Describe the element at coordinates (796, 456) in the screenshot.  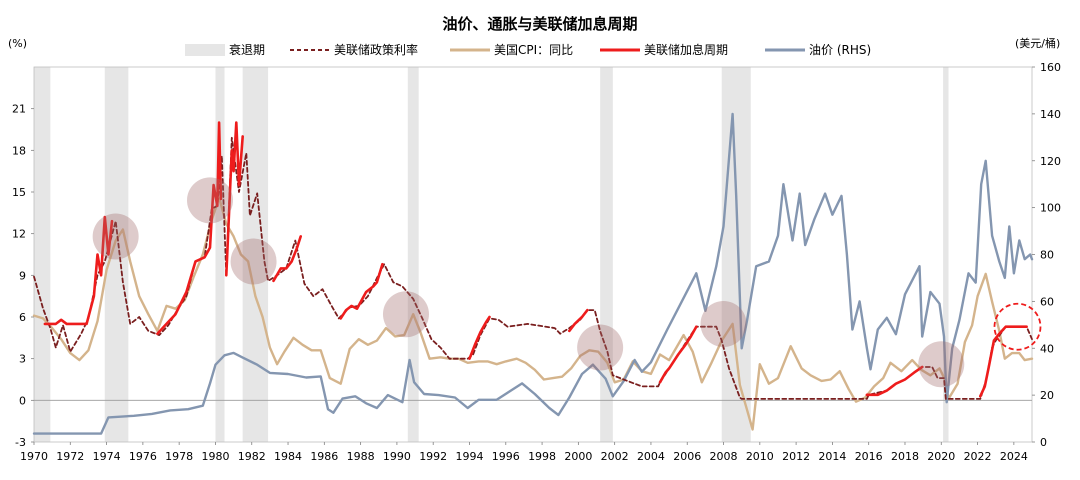
I see `x-tick-label: 2012` at that location.